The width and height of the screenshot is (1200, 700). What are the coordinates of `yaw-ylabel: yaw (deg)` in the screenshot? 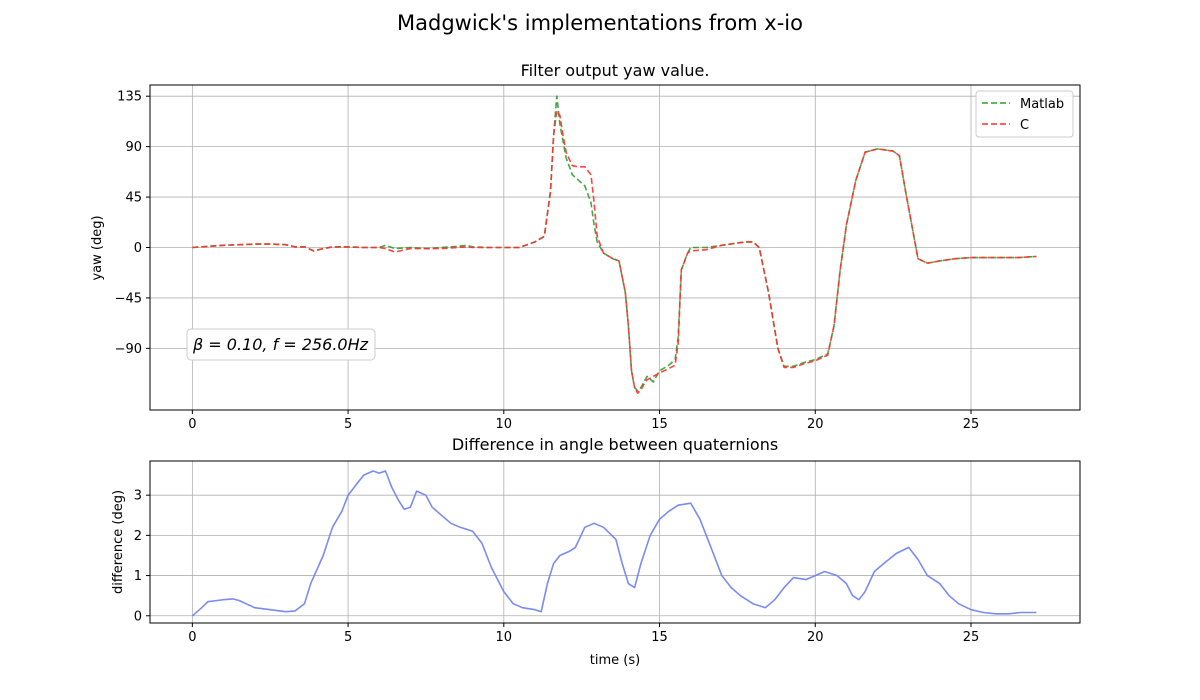 It's located at (97, 247).